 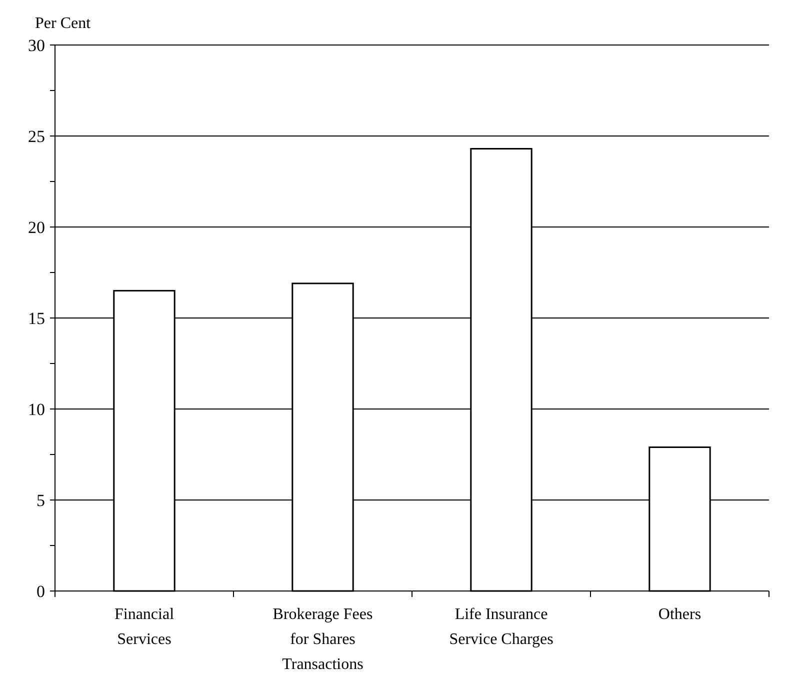 What do you see at coordinates (40, 500) in the screenshot?
I see `y-tick-label: 5` at bounding box center [40, 500].